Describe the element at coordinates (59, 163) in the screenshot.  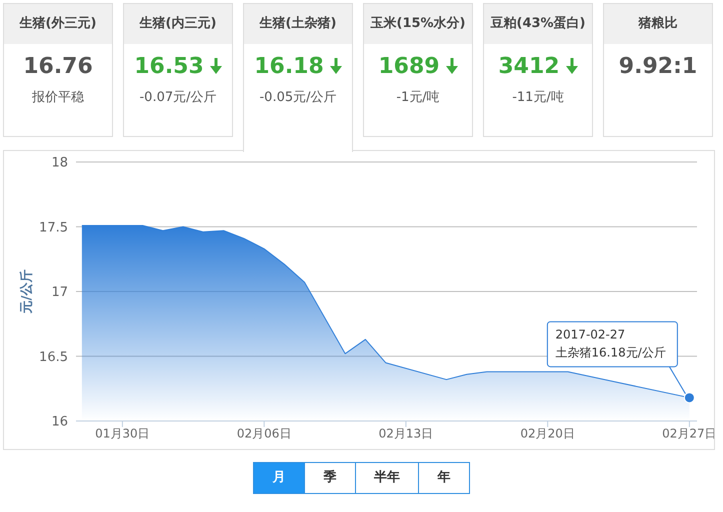
I see `y-tick-label: 18` at that location.